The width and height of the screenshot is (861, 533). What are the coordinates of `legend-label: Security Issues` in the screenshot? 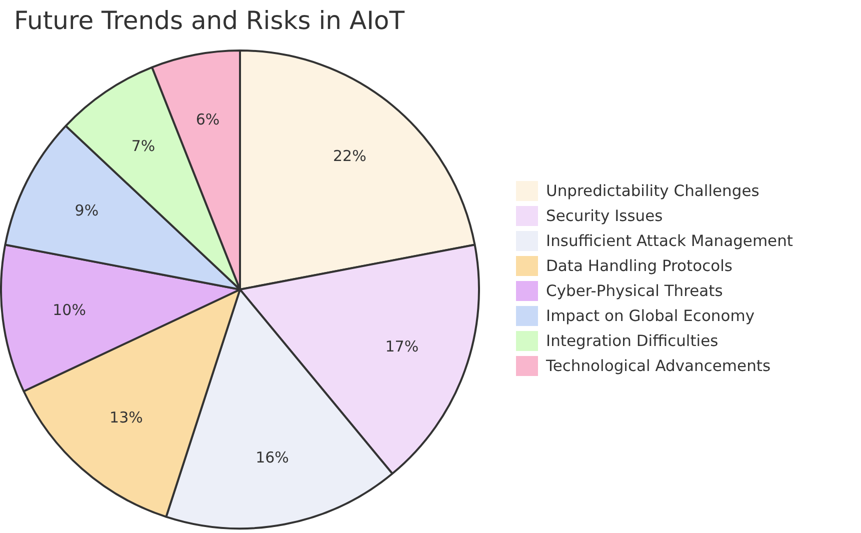 It's located at (604, 215).